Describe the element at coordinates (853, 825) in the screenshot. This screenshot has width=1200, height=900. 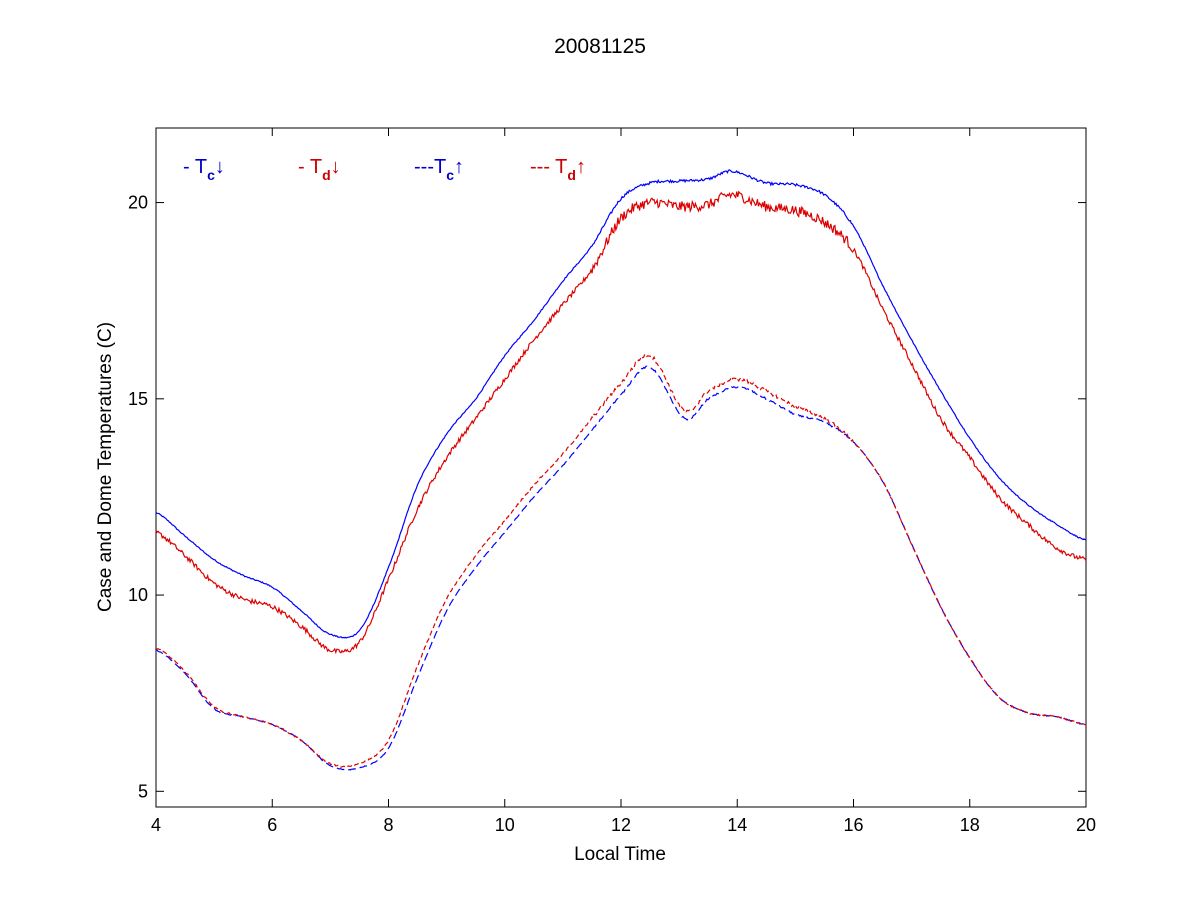
I see `x-tick-label: 16` at that location.